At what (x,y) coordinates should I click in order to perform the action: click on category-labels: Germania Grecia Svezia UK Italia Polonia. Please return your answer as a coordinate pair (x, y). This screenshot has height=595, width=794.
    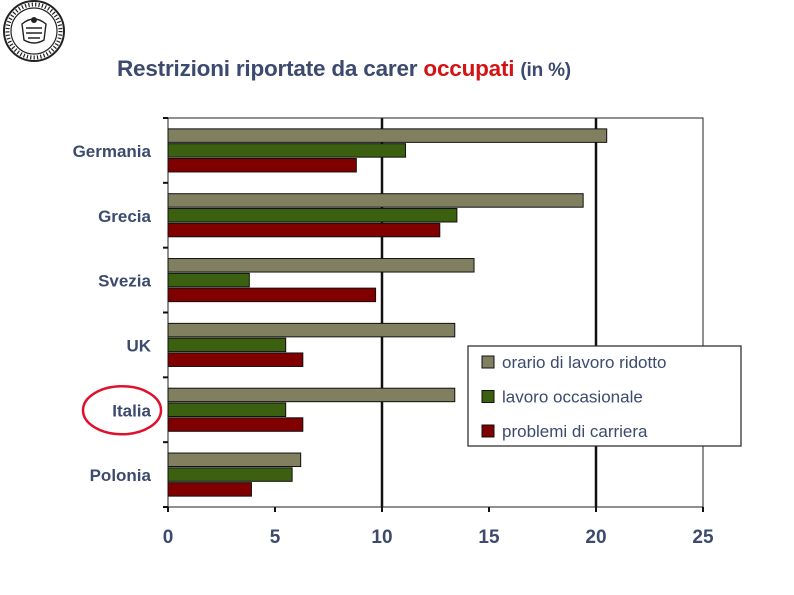
    Looking at the image, I should click on (112, 313).